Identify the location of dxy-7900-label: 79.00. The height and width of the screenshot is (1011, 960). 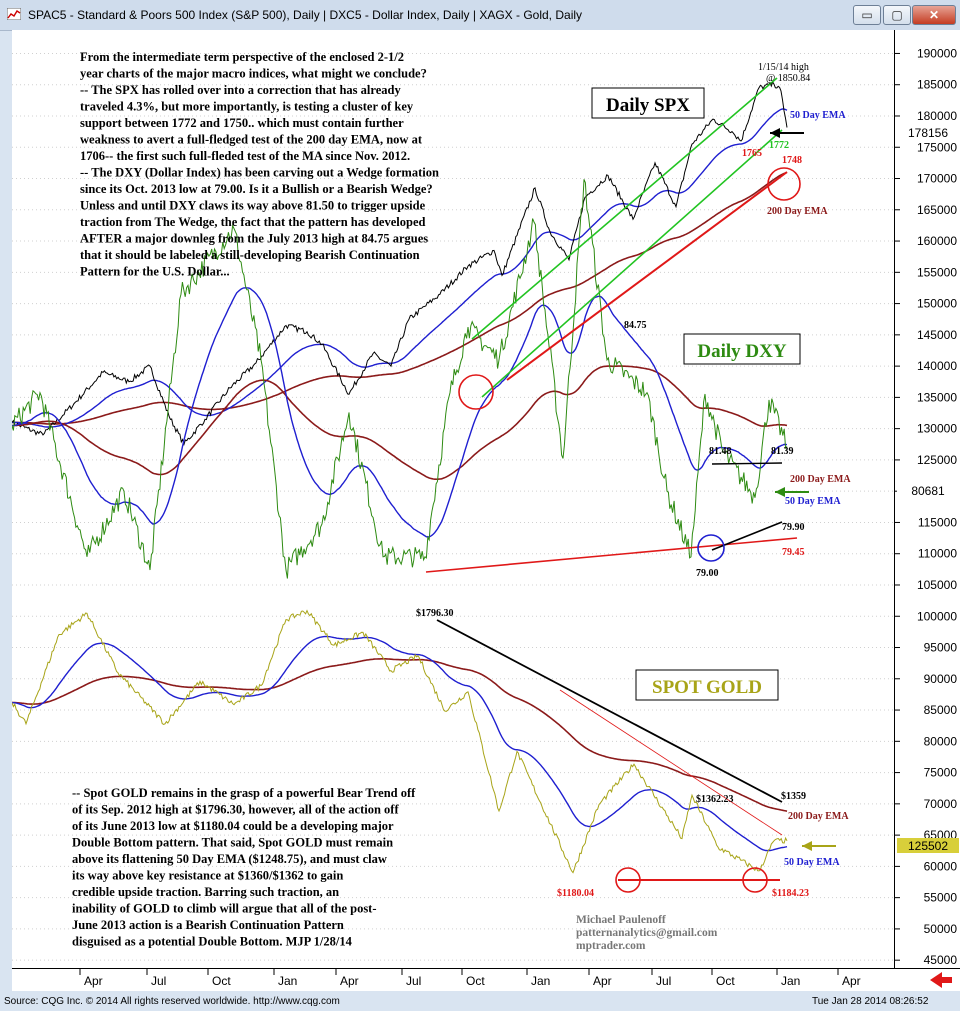
(707, 573).